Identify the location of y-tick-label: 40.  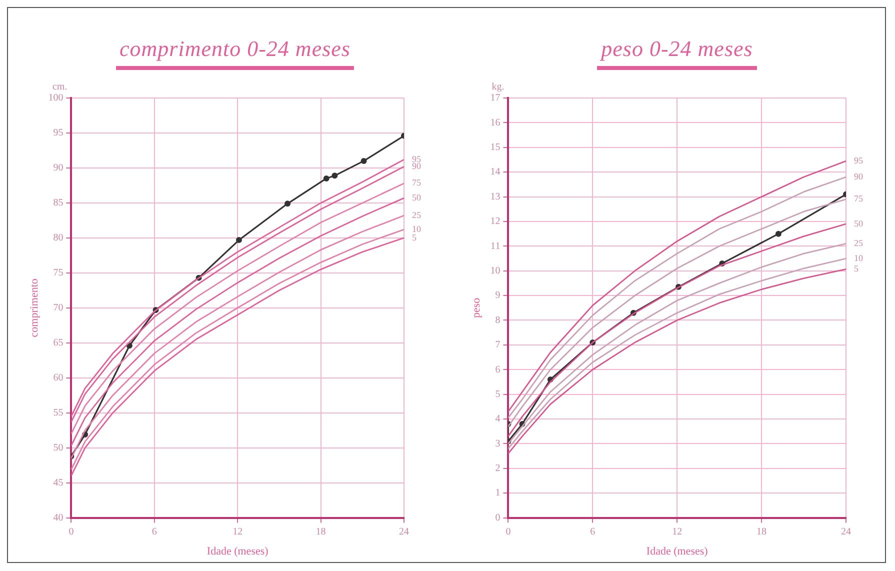
(58, 518).